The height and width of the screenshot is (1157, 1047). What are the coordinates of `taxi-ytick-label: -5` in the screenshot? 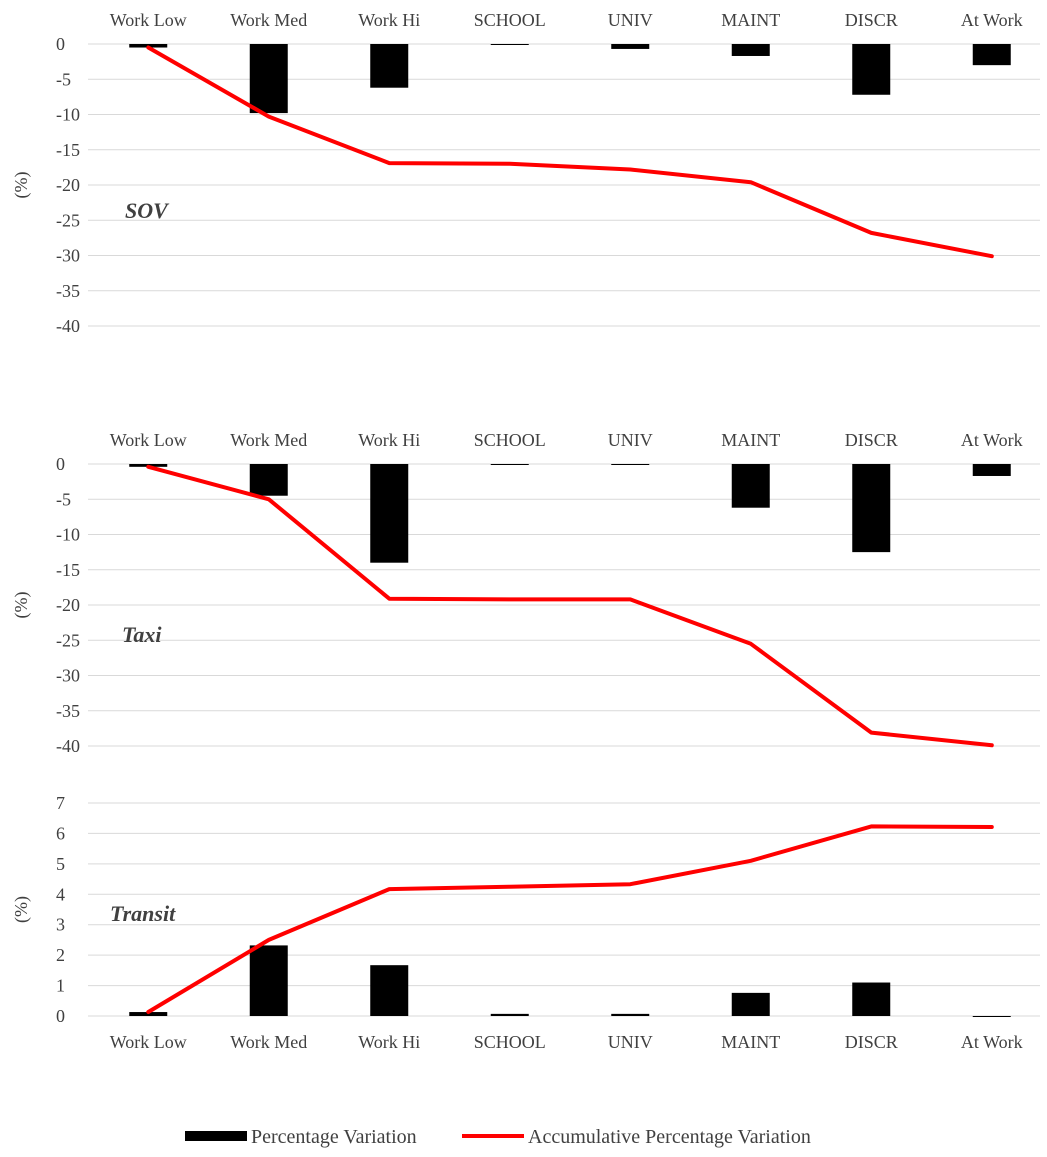 It's located at (63, 499).